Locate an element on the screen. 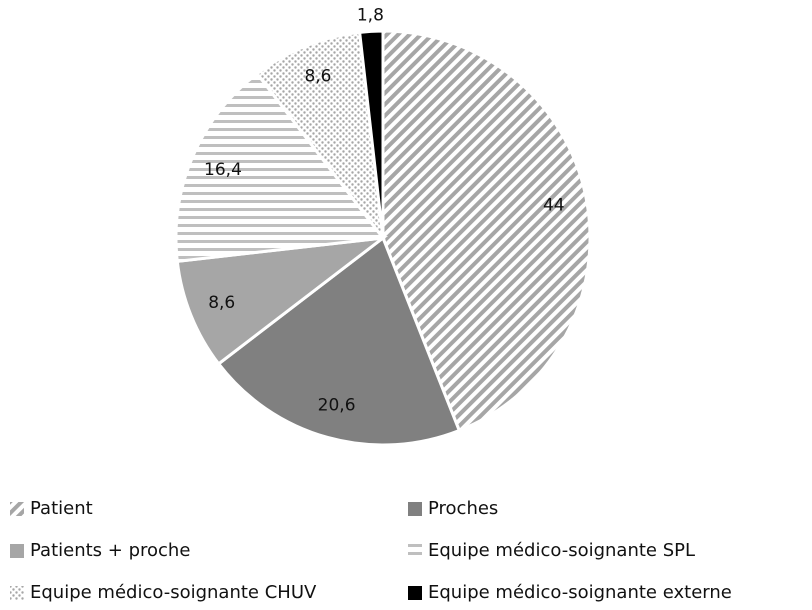 The width and height of the screenshot is (812, 610). legend-label: Patients + proche is located at coordinates (110, 550).